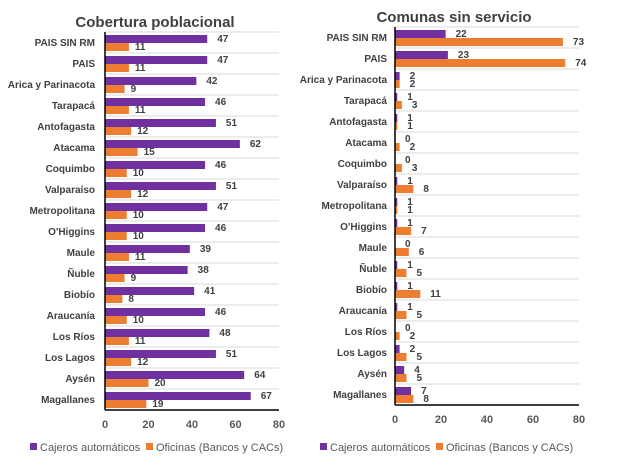 This screenshot has height=469, width=637. I want to click on bar-oficinas-tarapaca, so click(398, 105).